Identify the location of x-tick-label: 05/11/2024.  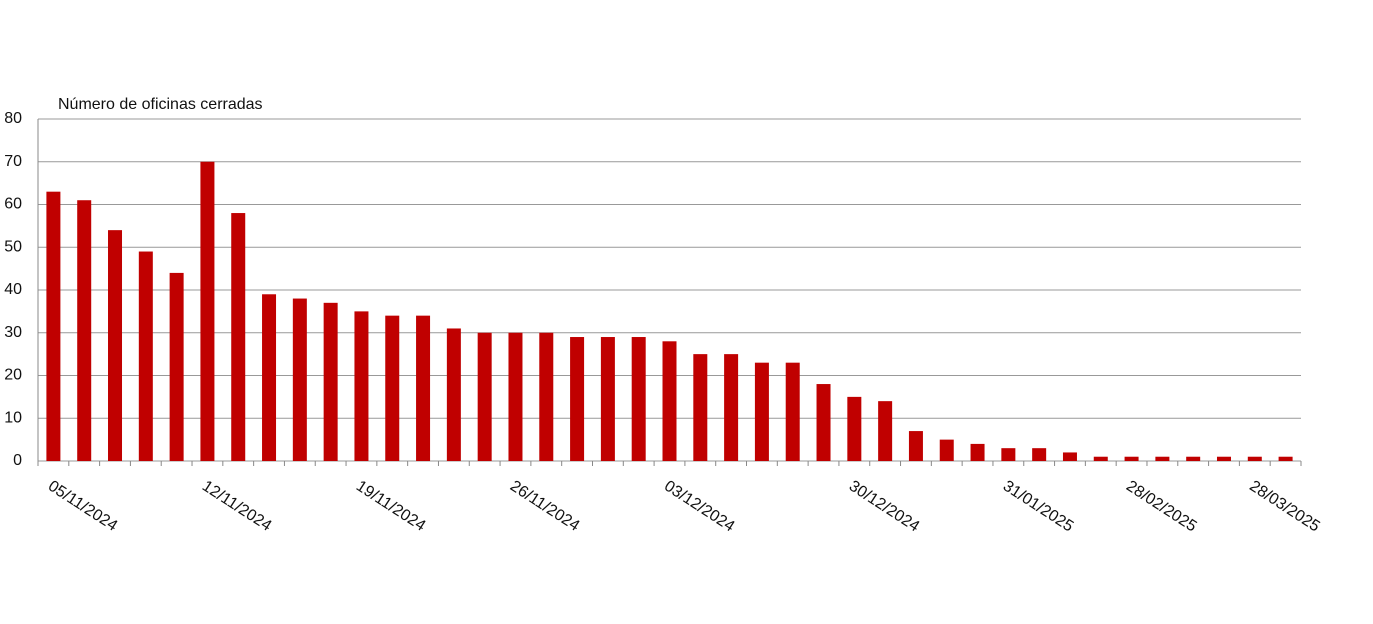
(83, 506).